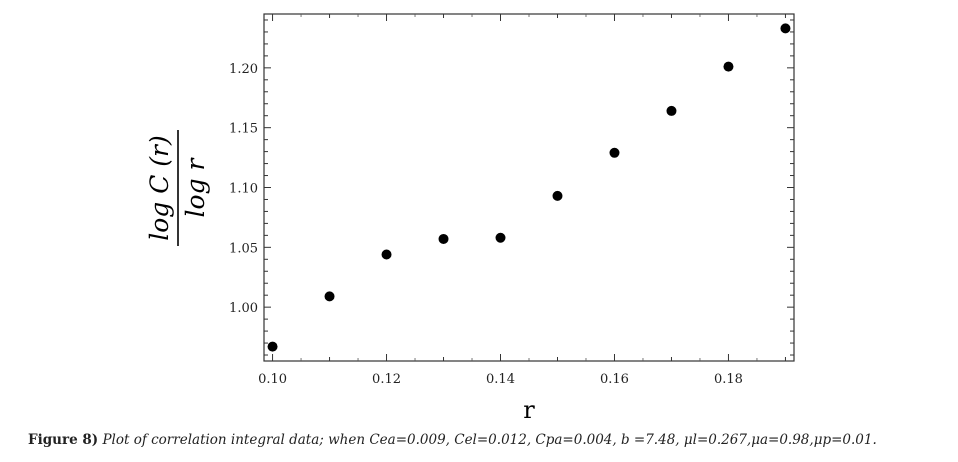 The height and width of the screenshot is (462, 958). Describe the element at coordinates (195, 186) in the screenshot. I see `y-axis-label-denominator: log r` at that location.